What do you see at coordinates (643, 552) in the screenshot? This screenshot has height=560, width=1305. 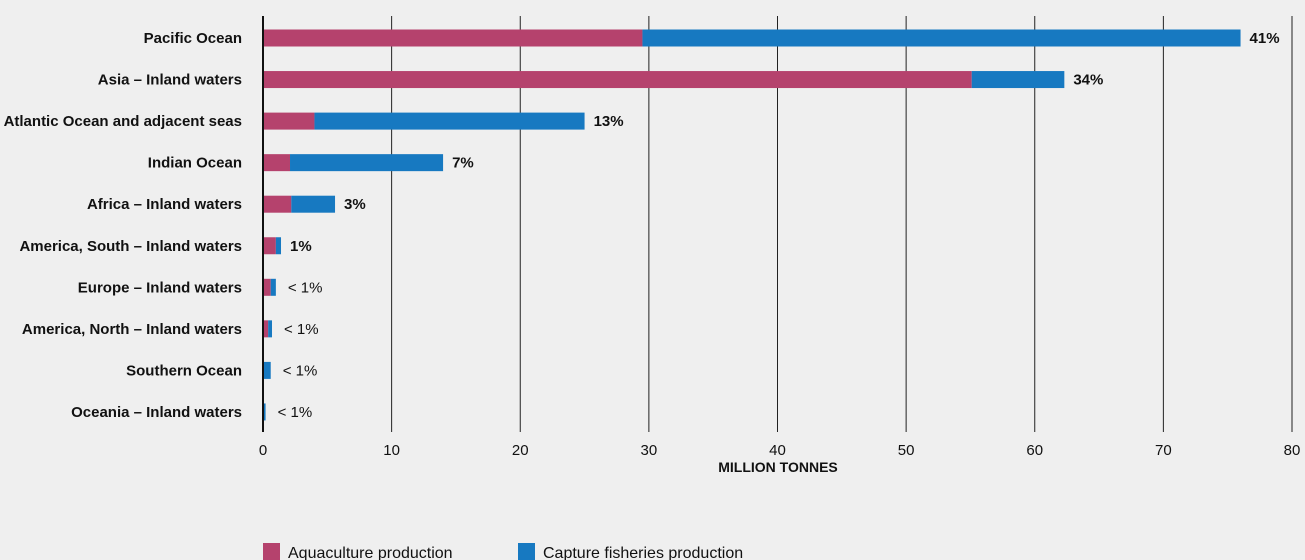 I see `legend-label: Capture fisheries production` at bounding box center [643, 552].